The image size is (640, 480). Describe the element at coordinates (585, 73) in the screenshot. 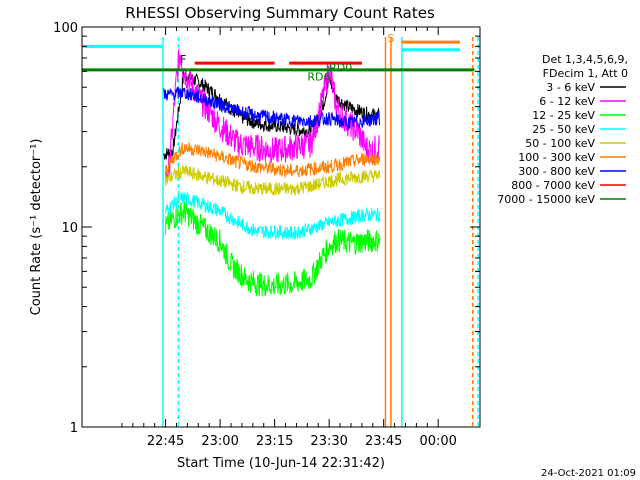

I see `legend-header-line-2: FDecim 1, Att 0` at that location.